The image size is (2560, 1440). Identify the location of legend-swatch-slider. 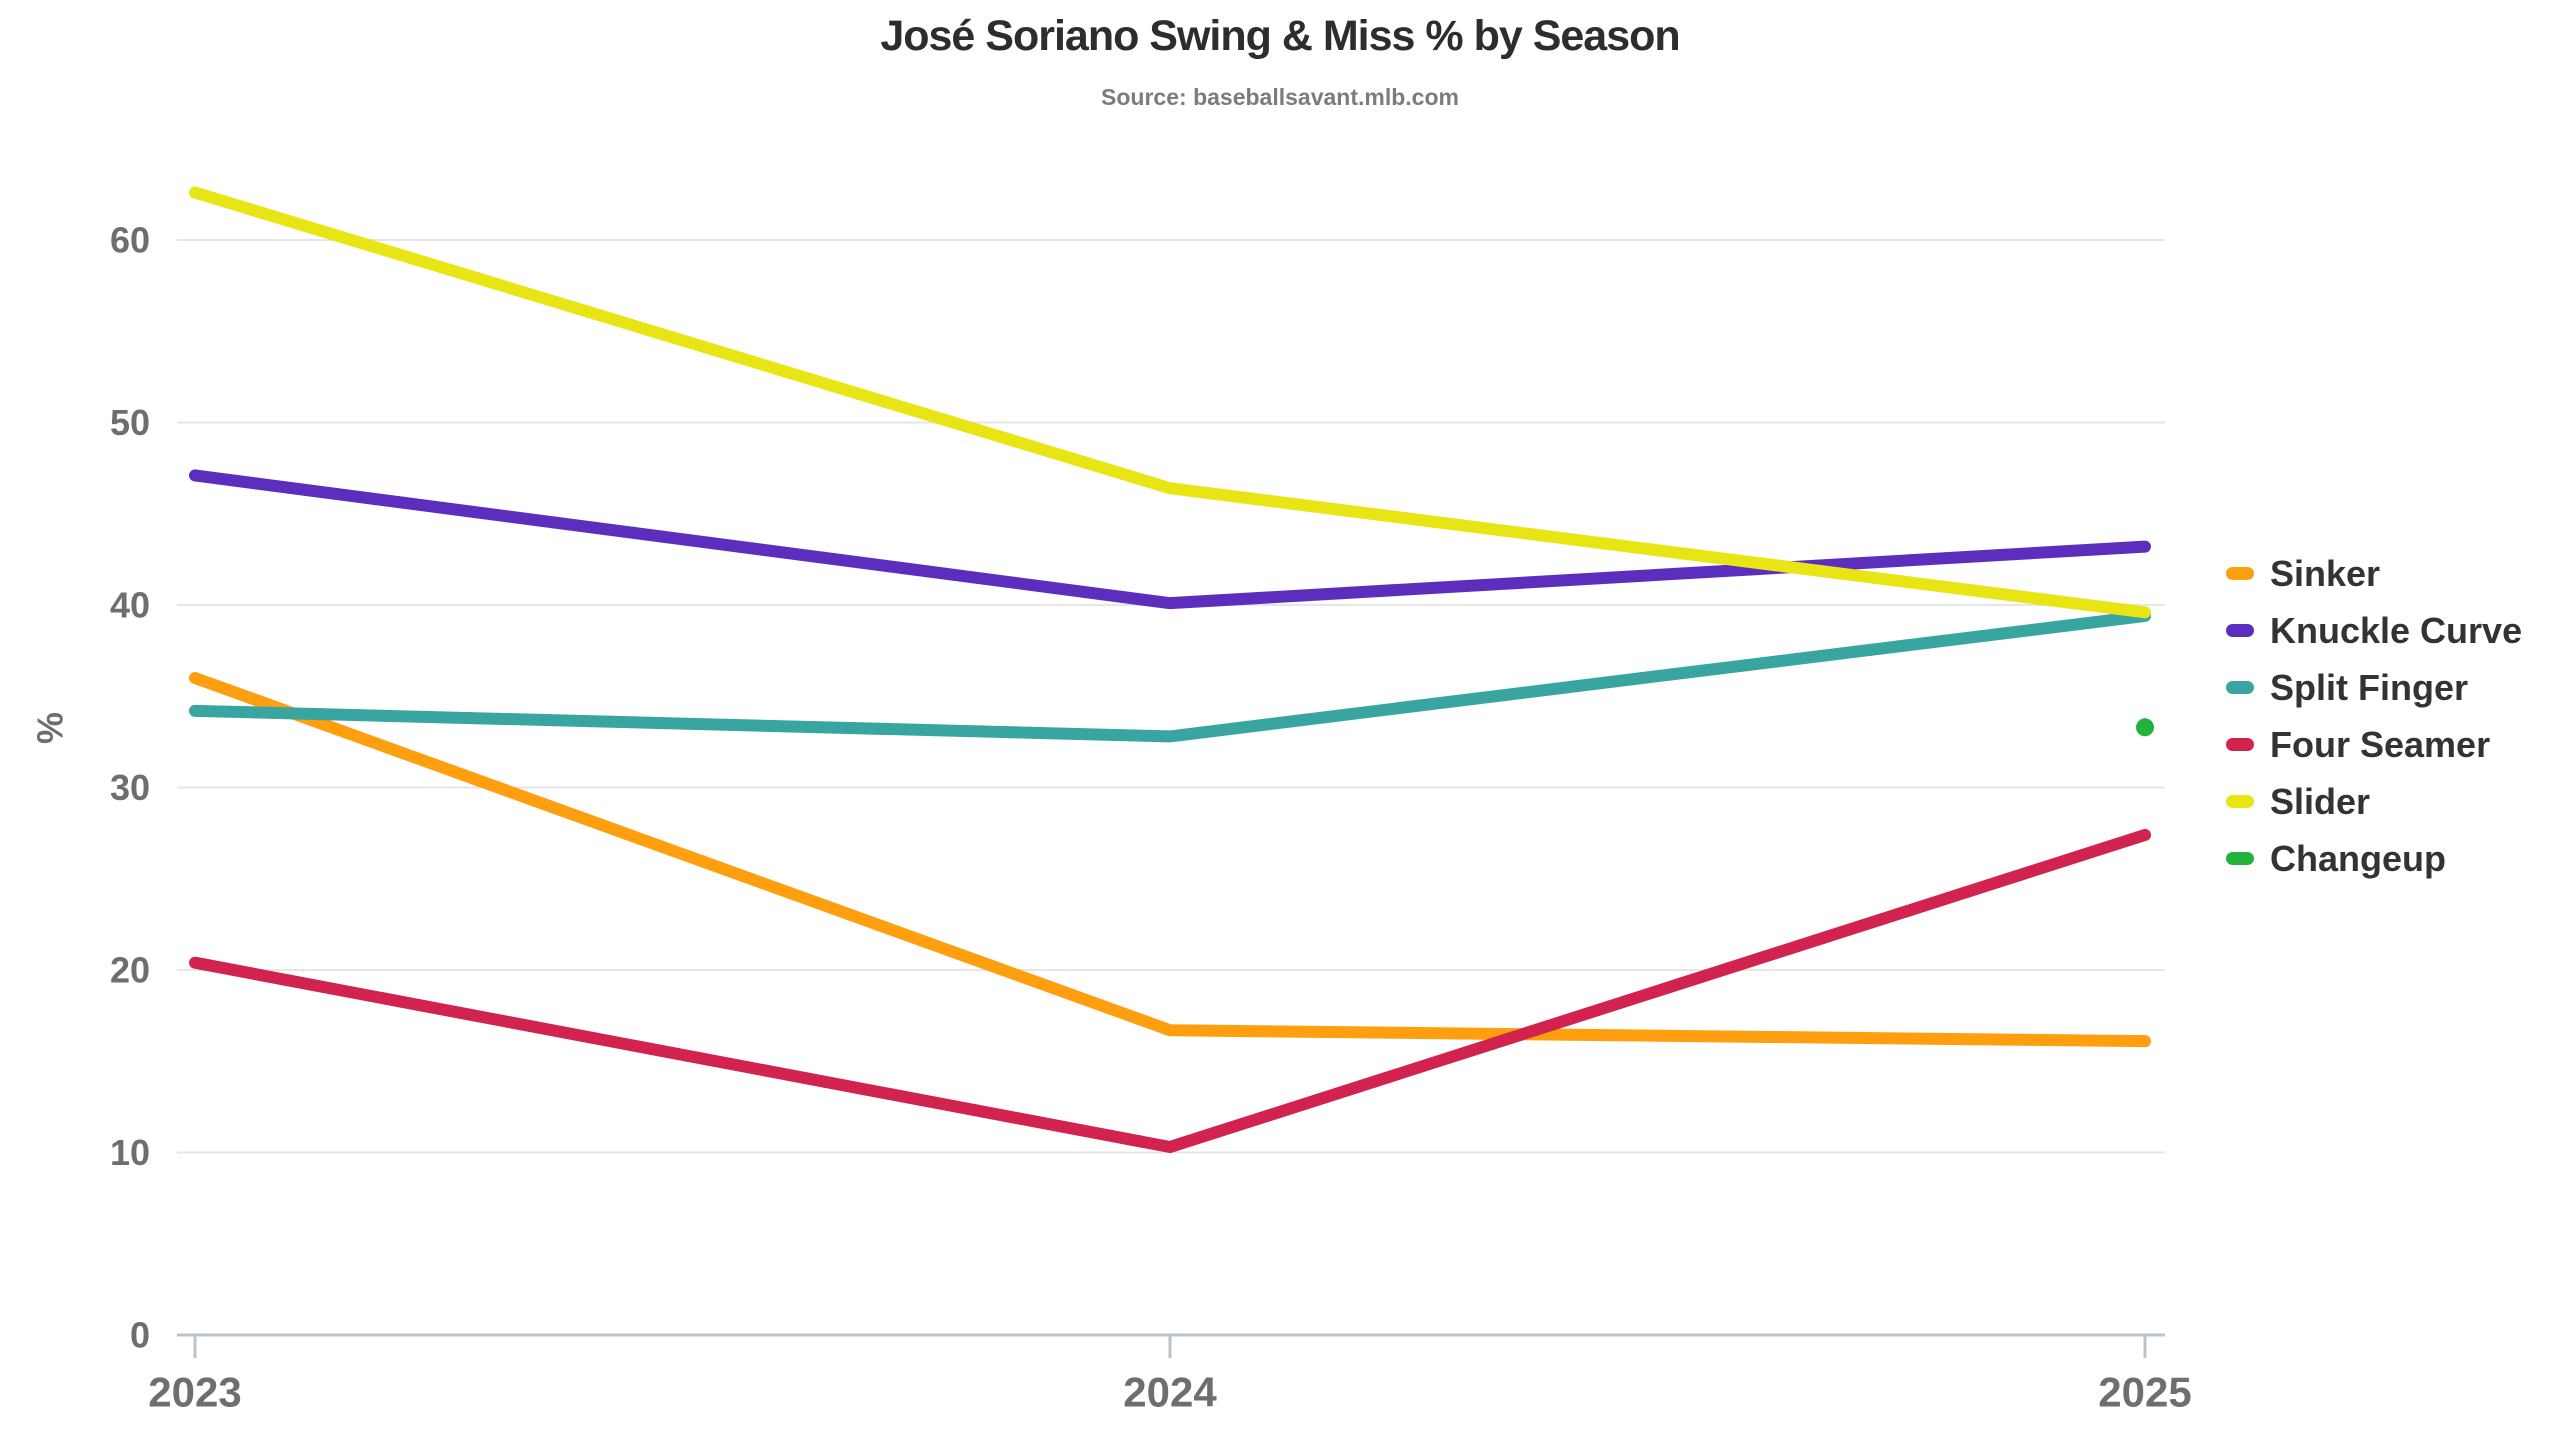
(2240, 801).